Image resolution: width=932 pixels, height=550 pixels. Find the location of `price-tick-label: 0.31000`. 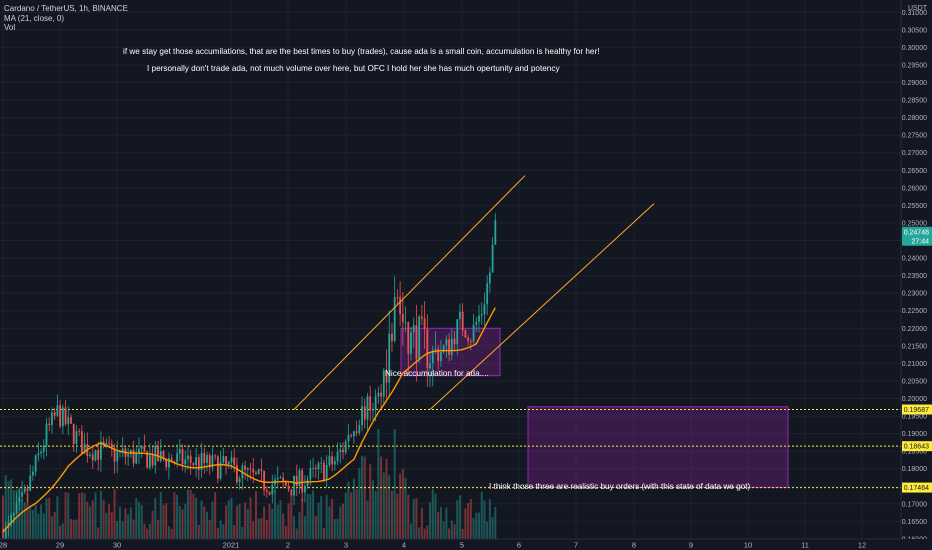

price-tick-label: 0.31000 is located at coordinates (914, 13).